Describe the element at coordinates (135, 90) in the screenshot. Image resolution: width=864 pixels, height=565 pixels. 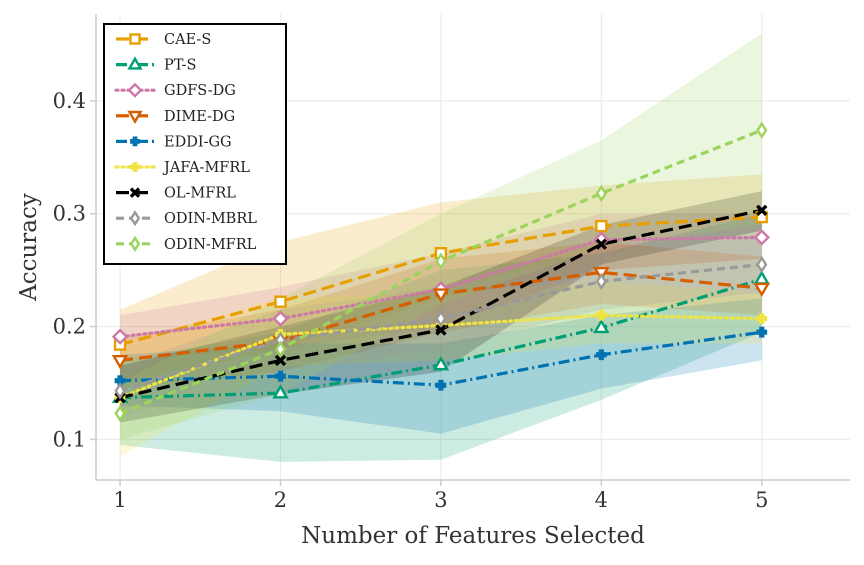
I see `legend-marker-gdfs-dg` at that location.